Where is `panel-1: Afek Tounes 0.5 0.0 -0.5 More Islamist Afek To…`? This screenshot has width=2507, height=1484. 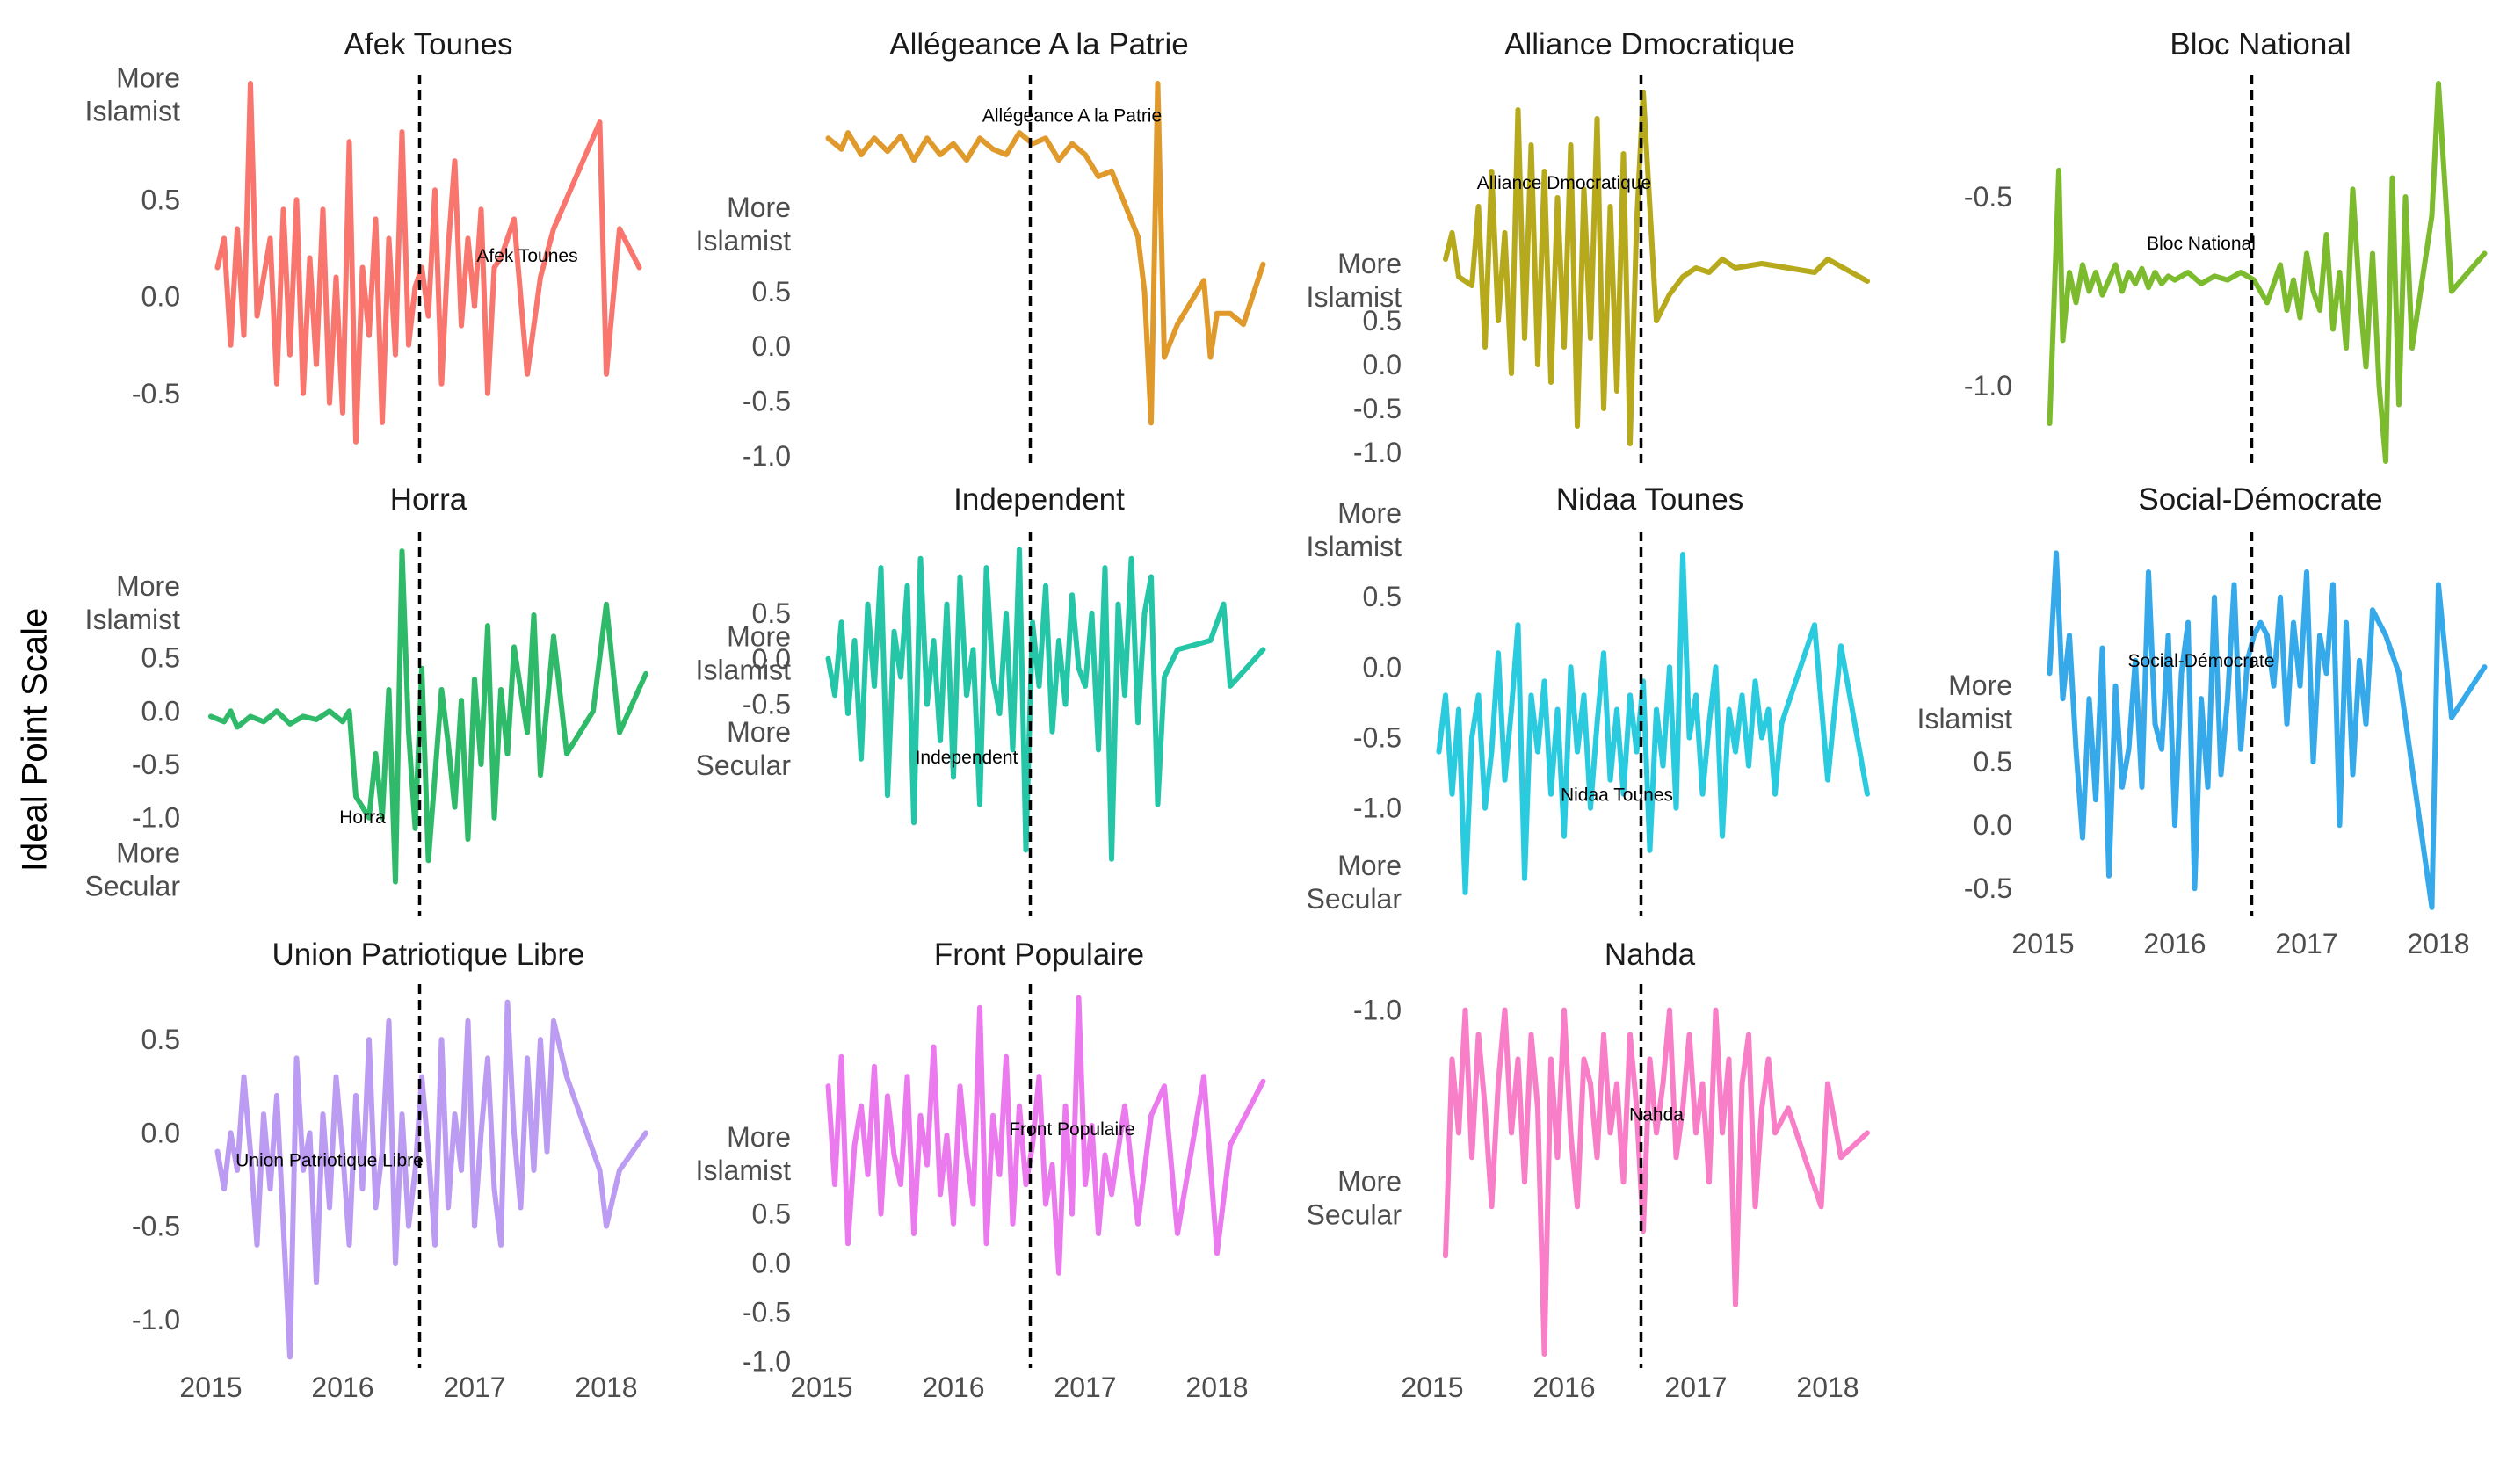 panel-1: Afek Tounes 0.5 0.0 -0.5 More Islamist Afek To… is located at coordinates (364, 245).